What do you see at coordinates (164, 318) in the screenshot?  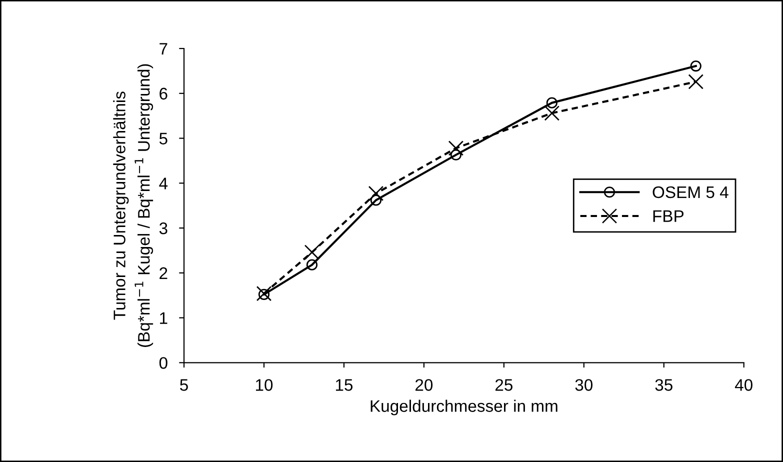 I see `y-tick-label: 1` at bounding box center [164, 318].